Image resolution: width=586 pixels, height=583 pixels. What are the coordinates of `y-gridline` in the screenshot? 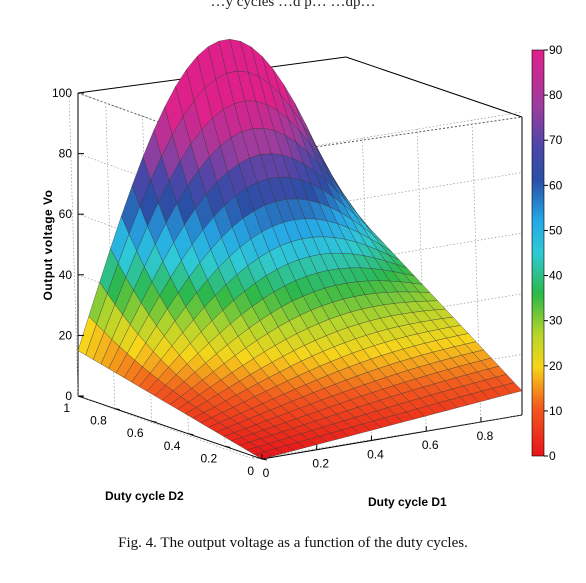 It's located at (73, 244).